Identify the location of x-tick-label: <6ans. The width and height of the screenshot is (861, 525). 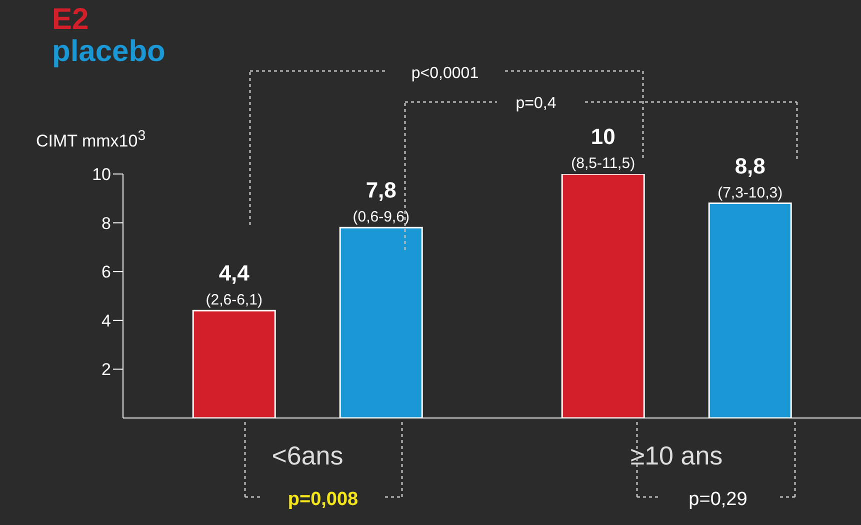
(308, 455).